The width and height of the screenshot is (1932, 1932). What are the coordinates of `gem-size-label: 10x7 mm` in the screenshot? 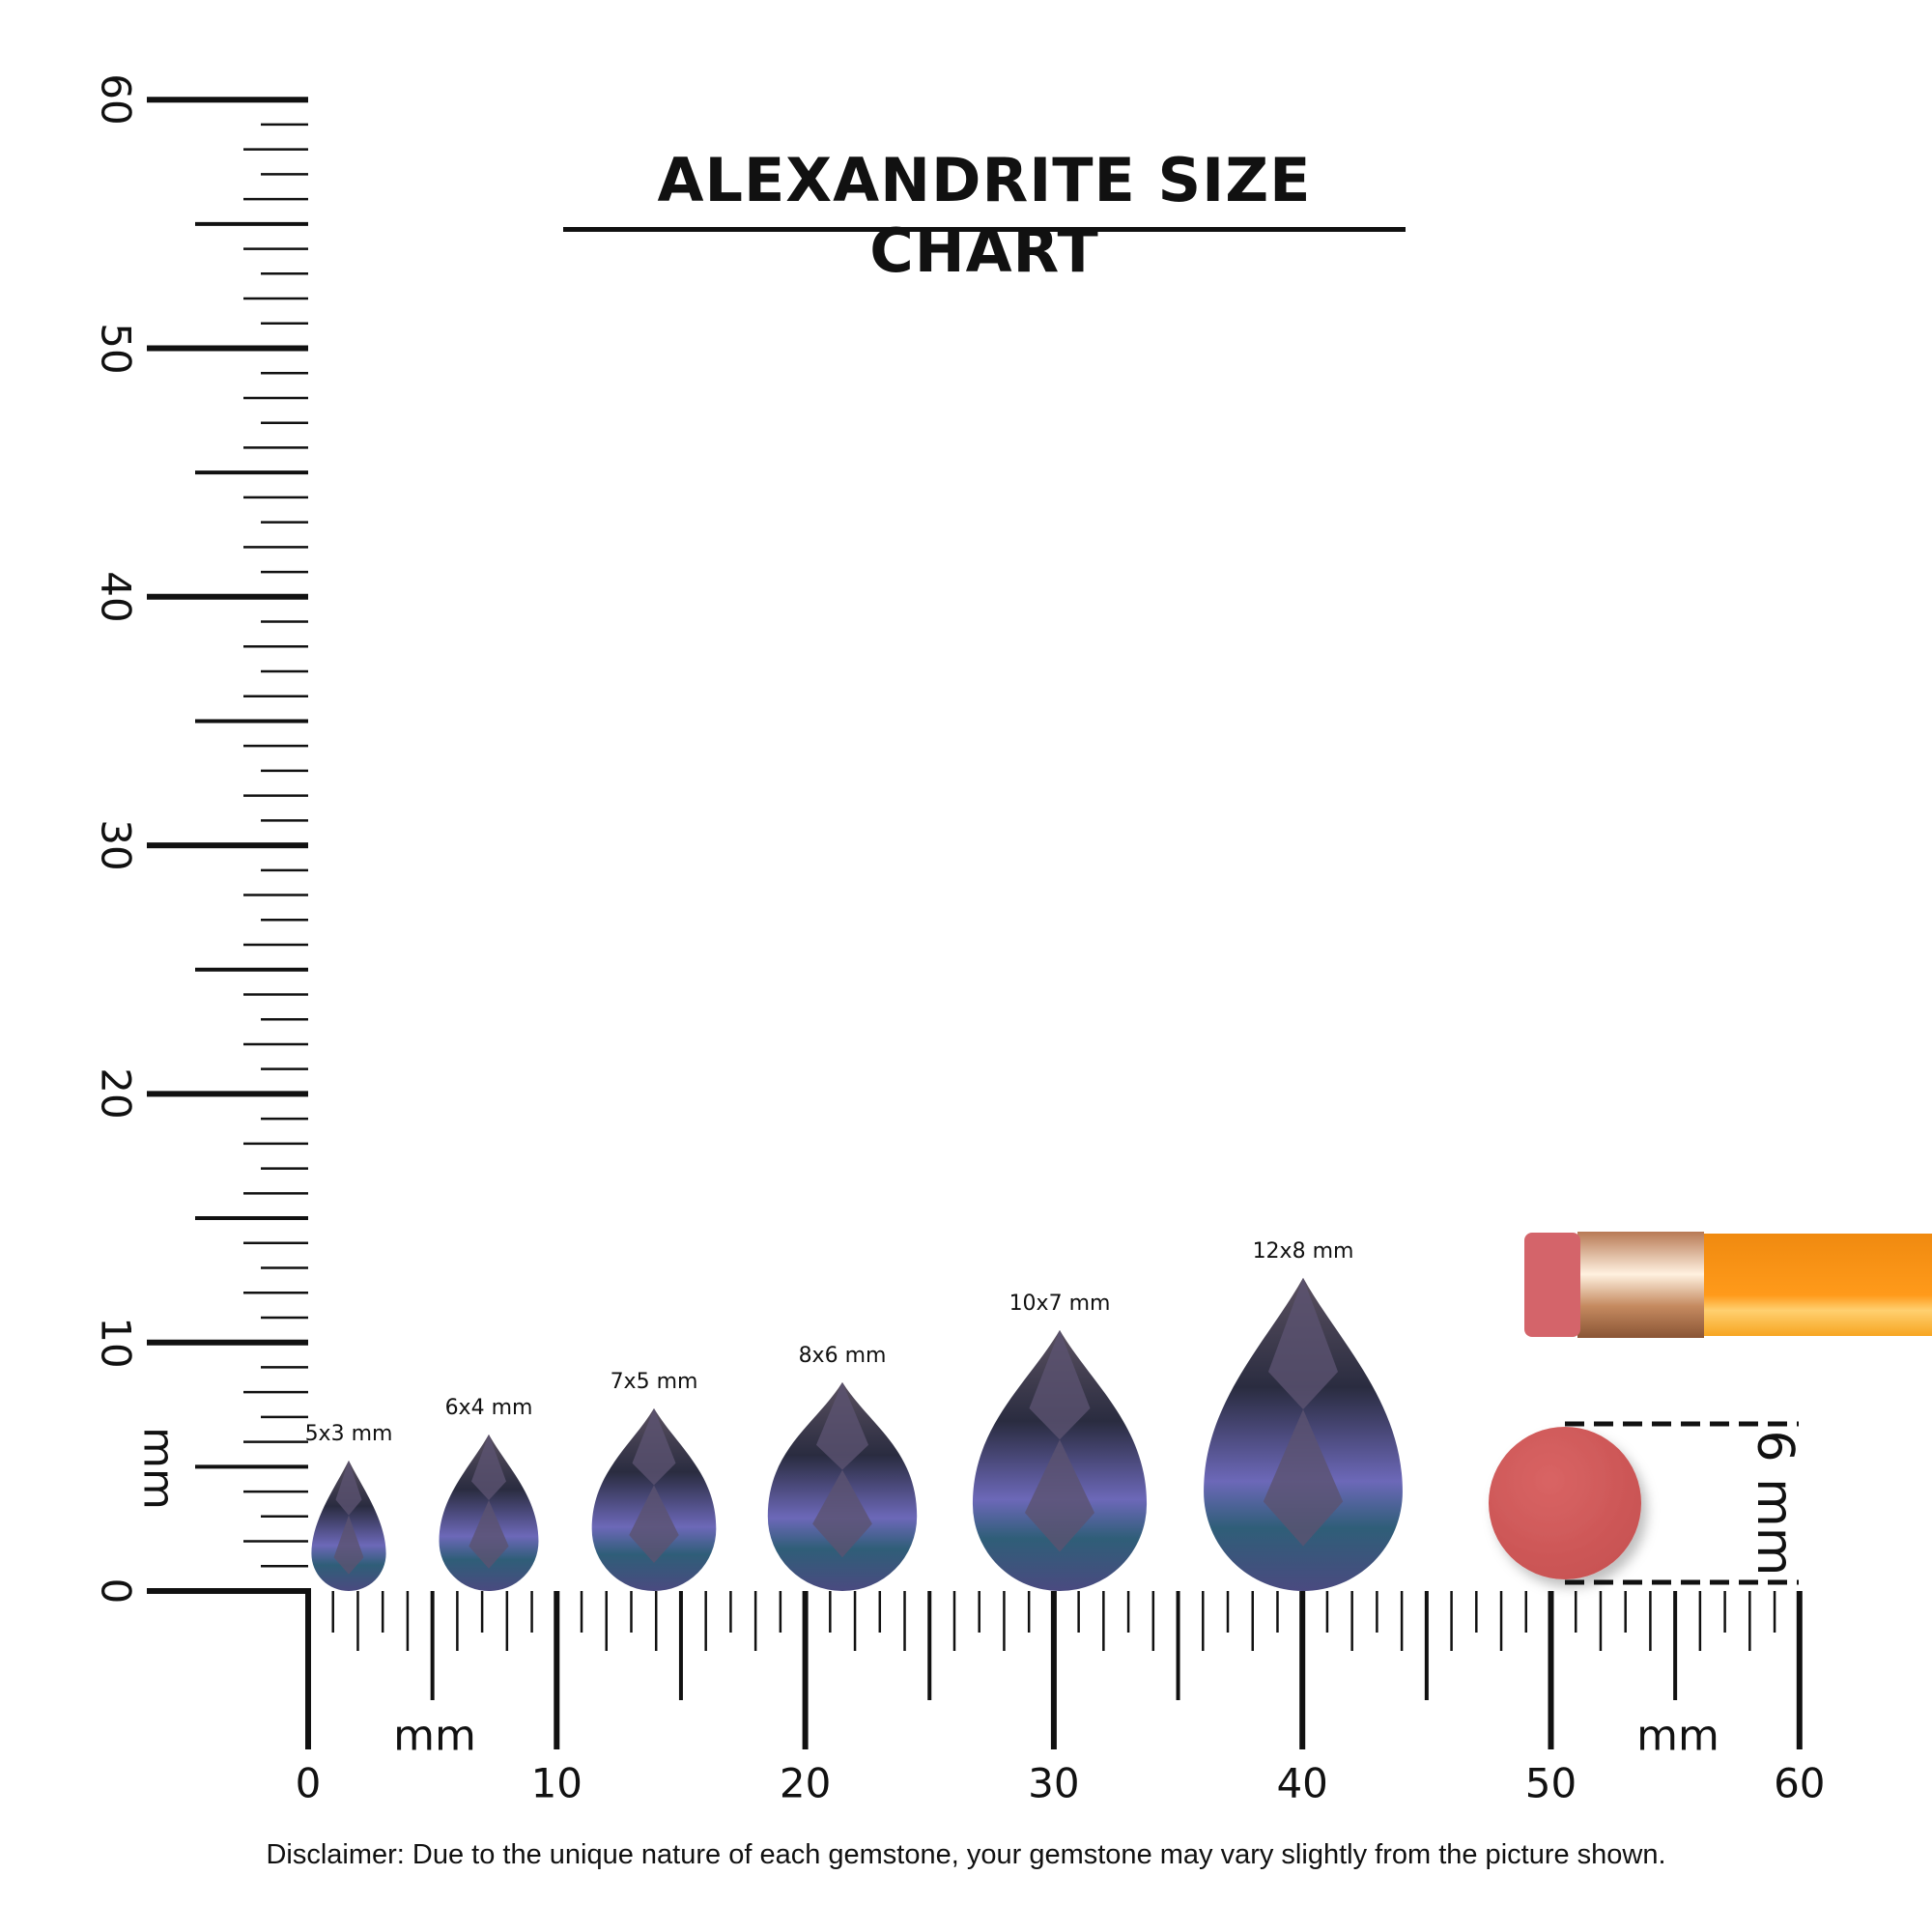 It's located at (1060, 1303).